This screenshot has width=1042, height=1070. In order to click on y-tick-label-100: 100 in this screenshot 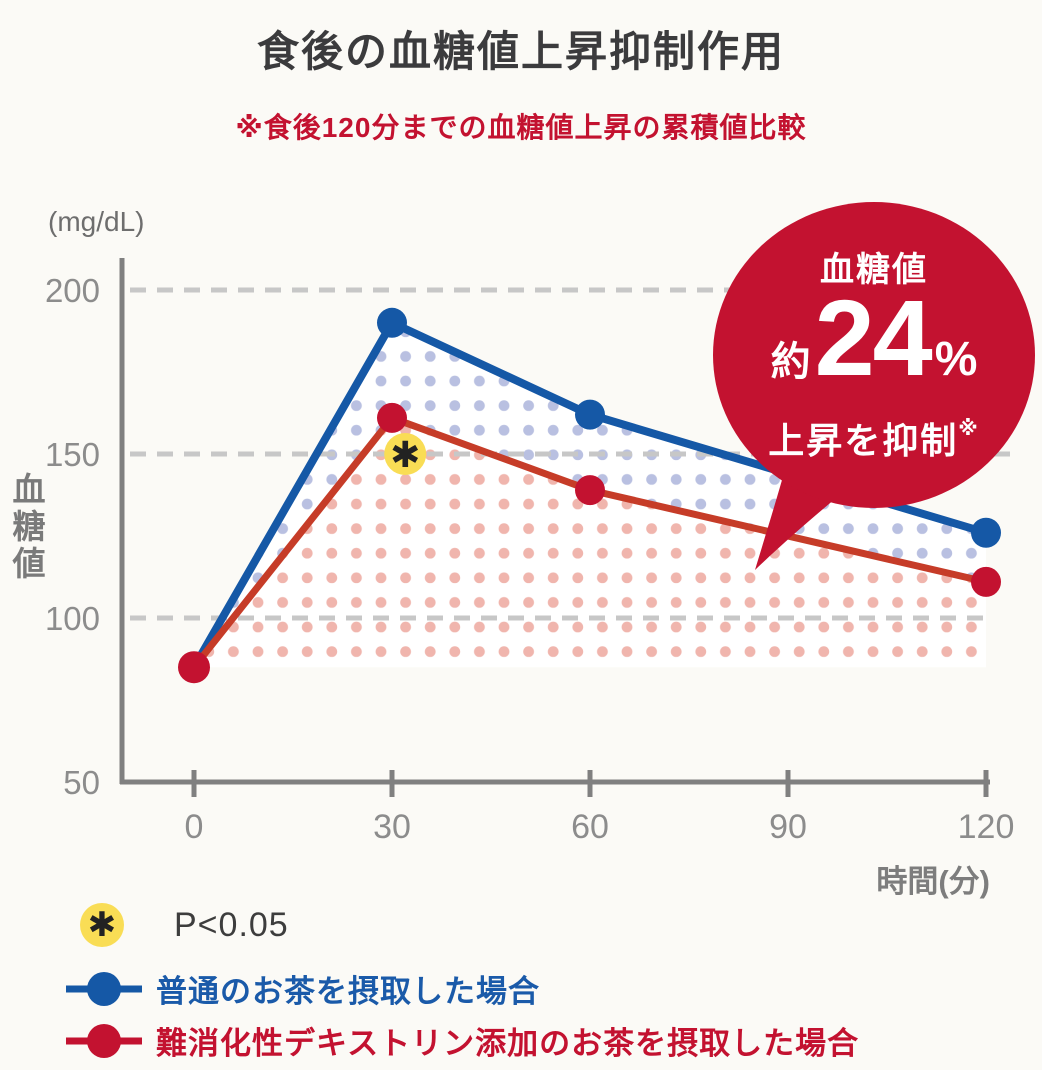, I will do `click(72, 618)`.